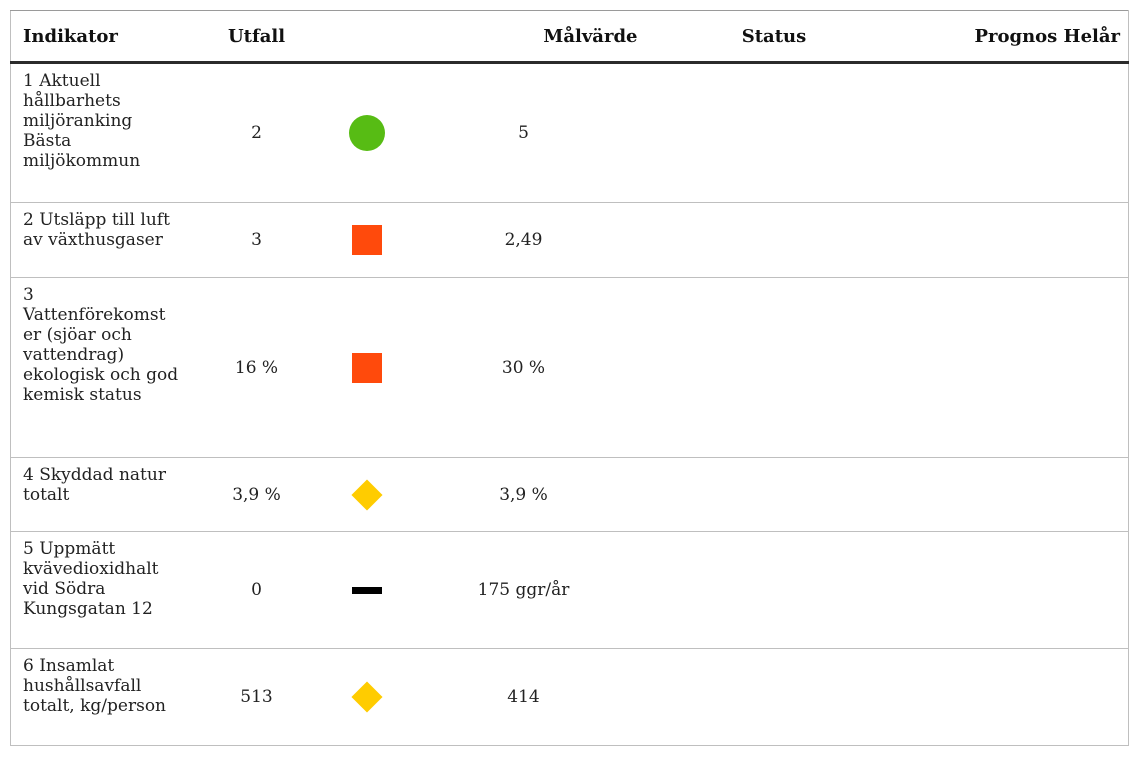 This screenshot has width=1133, height=760. Describe the element at coordinates (523, 697) in the screenshot. I see `target-value: 414` at that location.